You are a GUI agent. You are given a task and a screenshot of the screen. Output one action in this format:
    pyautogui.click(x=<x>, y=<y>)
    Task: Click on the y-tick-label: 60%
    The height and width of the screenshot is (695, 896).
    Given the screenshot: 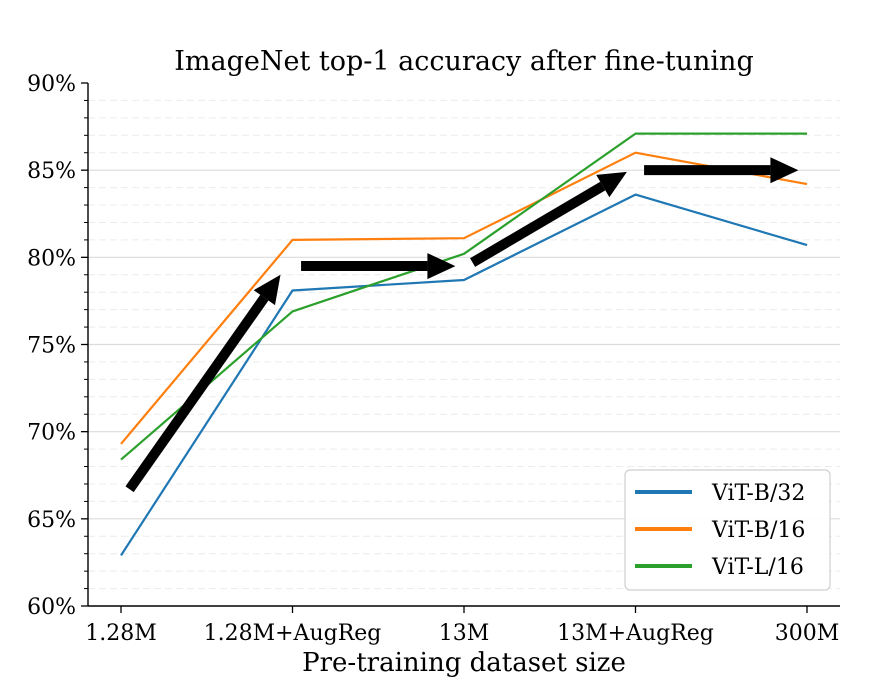 What is the action you would take?
    pyautogui.click(x=51, y=607)
    